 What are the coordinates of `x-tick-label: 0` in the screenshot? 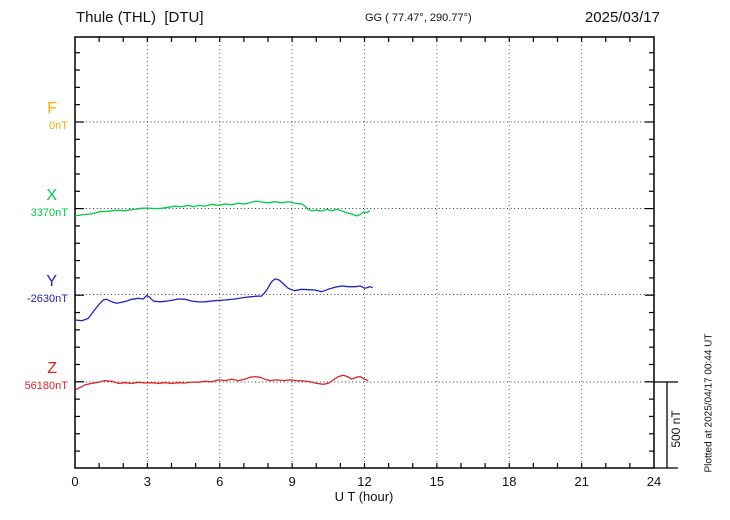 It's located at (75, 481).